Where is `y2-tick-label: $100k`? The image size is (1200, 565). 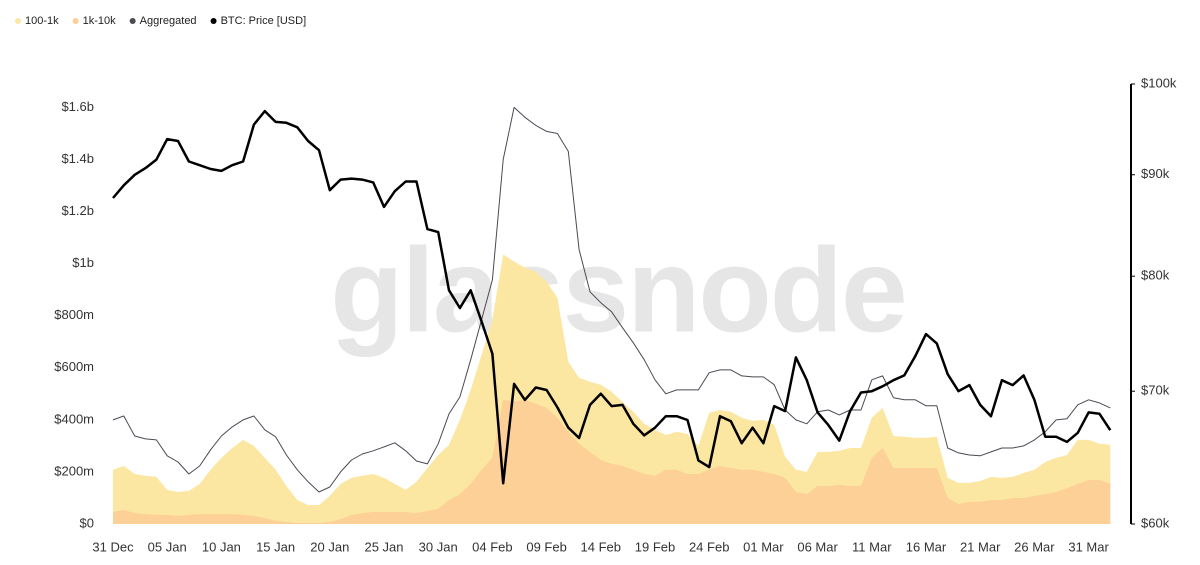 y2-tick-label: $100k is located at coordinates (1159, 82).